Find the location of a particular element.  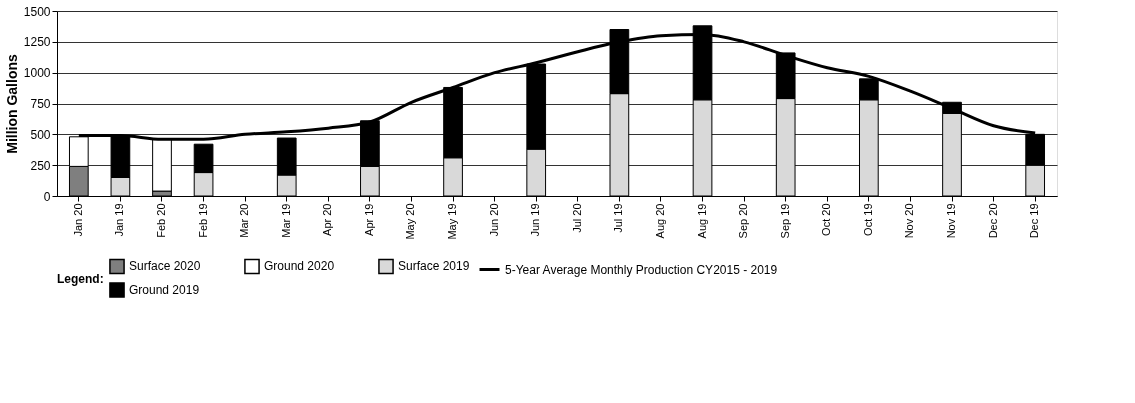

x-tick-label: Dec 19 is located at coordinates (1034, 221).